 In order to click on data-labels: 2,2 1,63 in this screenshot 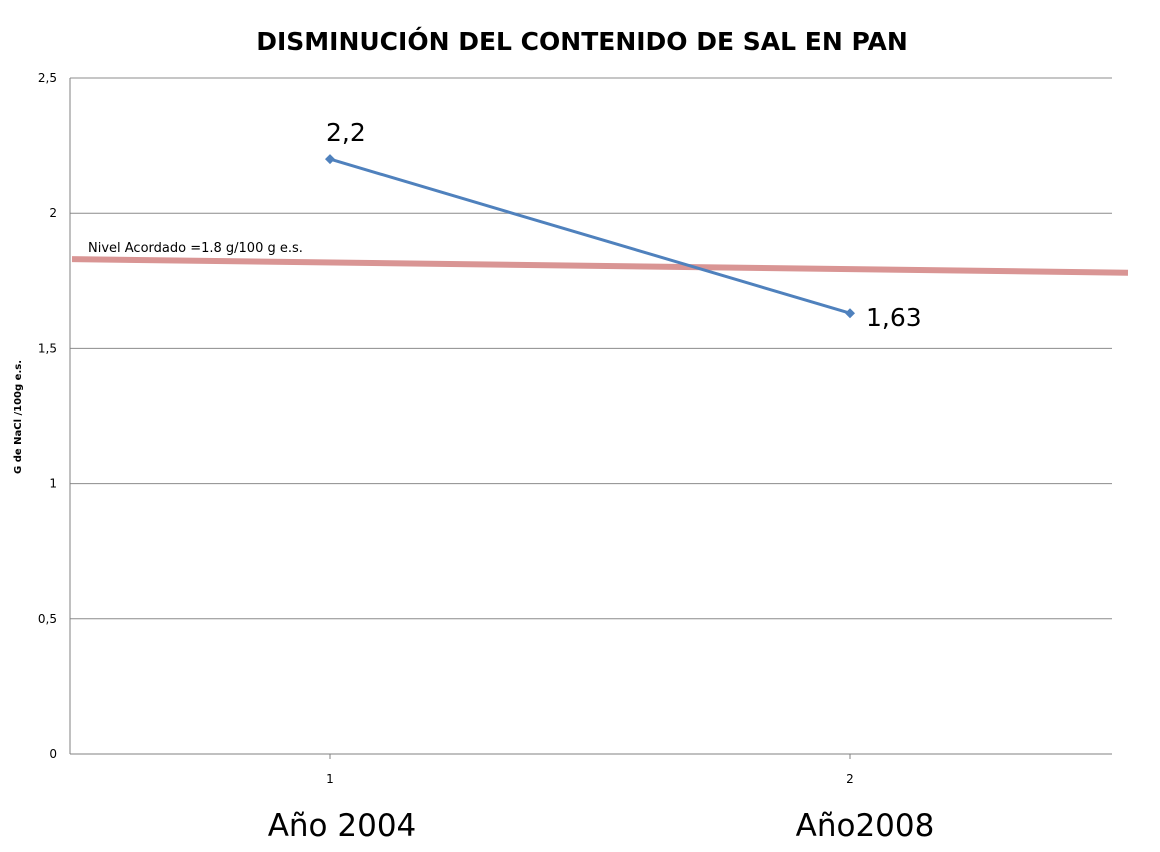, I will do `click(624, 225)`.